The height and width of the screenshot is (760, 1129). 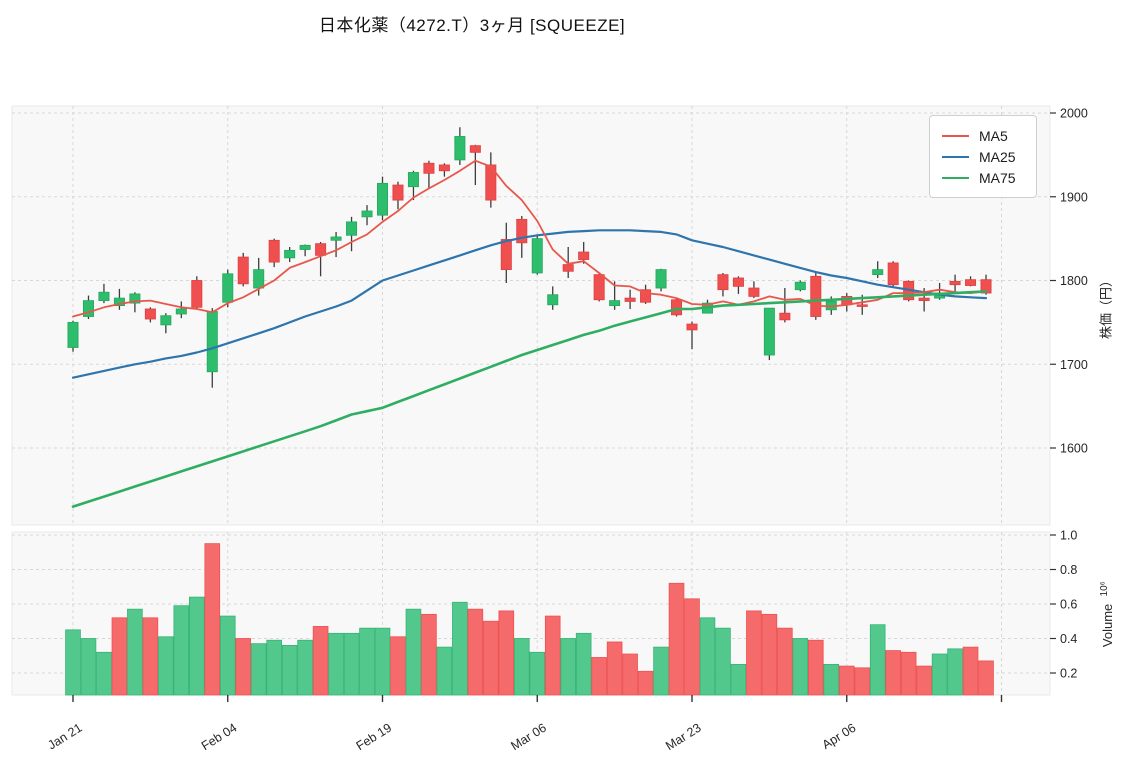 What do you see at coordinates (983, 177) in the screenshot?
I see `legend-item-ma75: MA75` at bounding box center [983, 177].